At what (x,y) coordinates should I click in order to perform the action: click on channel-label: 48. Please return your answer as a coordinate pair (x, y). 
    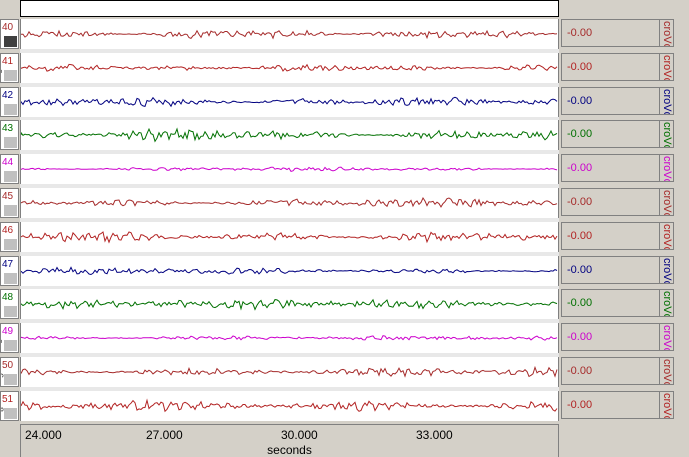
    Looking at the image, I should click on (9, 304).